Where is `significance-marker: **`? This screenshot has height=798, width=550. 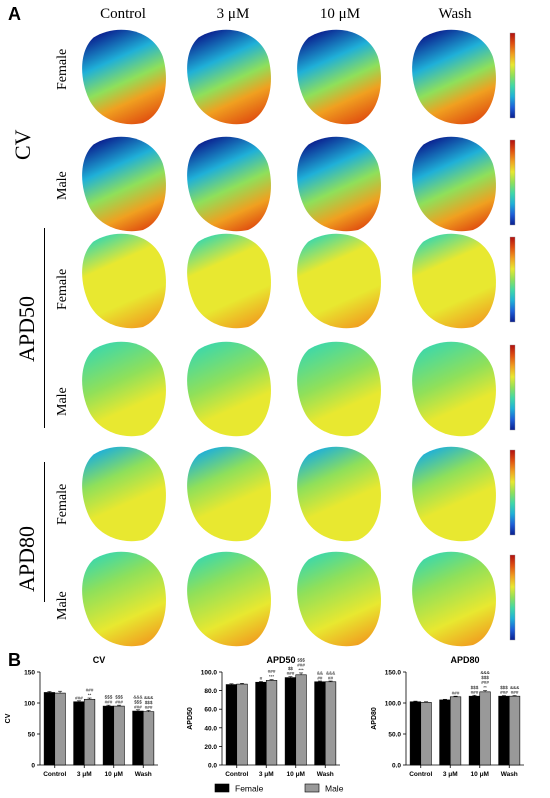 significance-marker: ** is located at coordinates (90, 695).